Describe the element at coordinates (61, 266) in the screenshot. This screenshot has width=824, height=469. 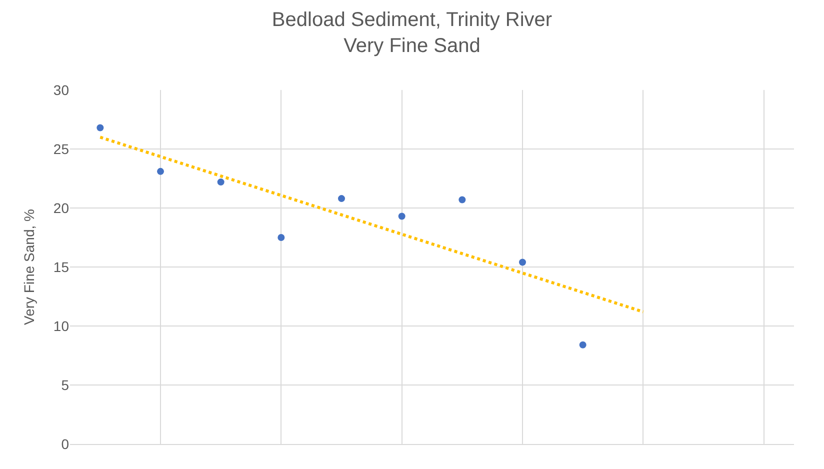
I see `y-tick-label: 15` at that location.